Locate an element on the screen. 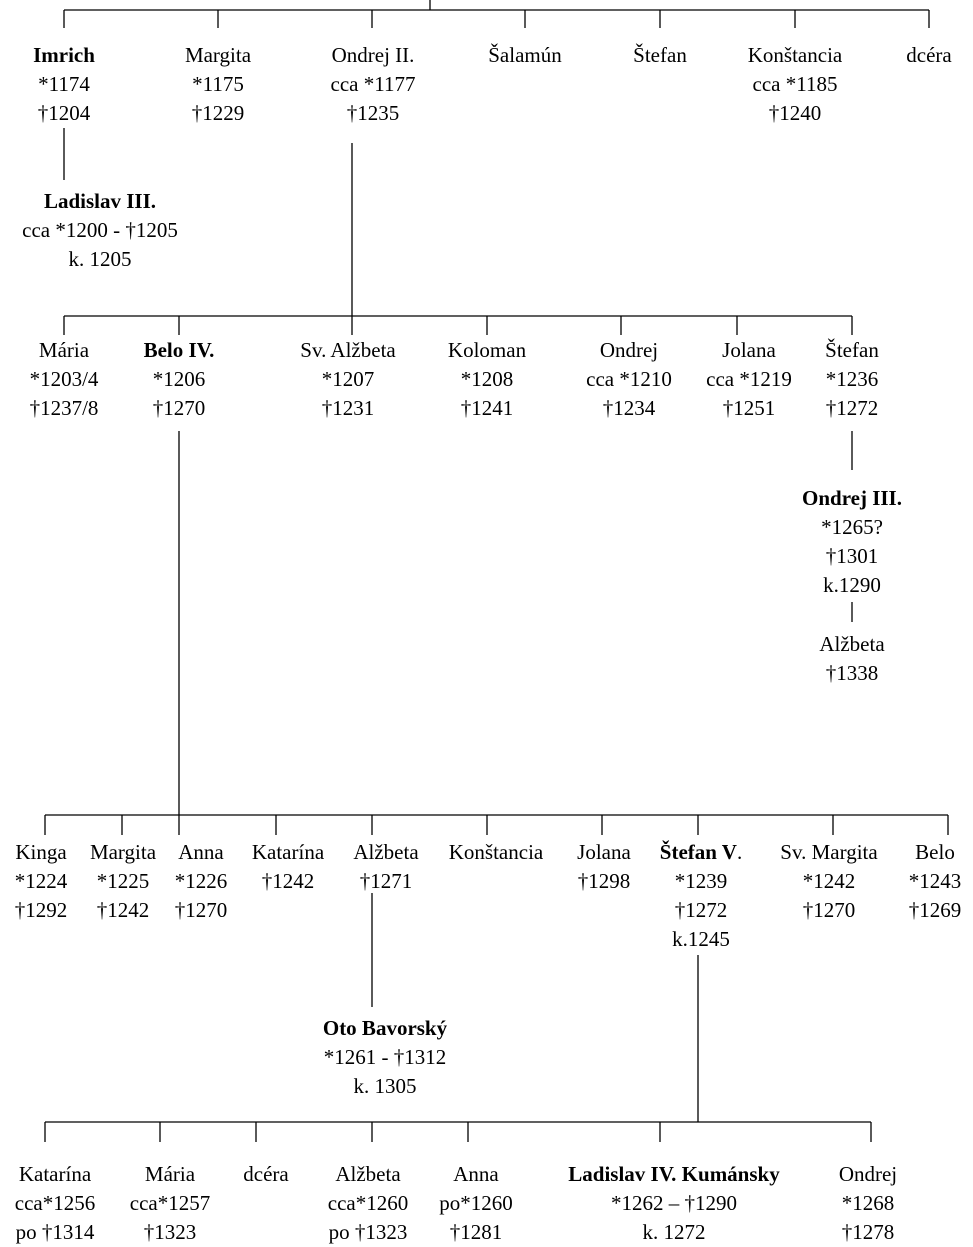 The height and width of the screenshot is (1247, 973). person-name: Sv. Margita is located at coordinates (829, 852).